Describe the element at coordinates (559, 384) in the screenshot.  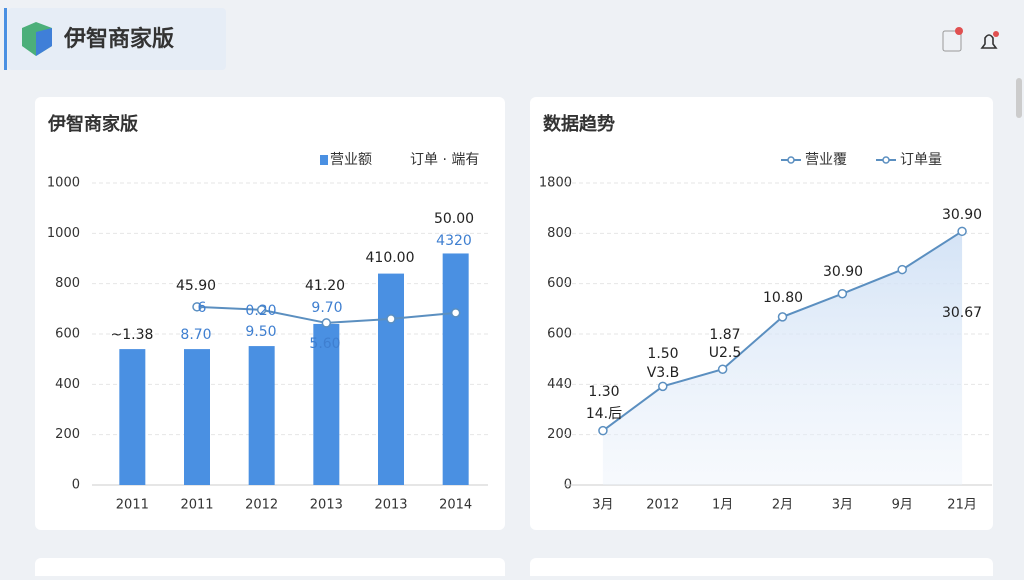
I see `y-tick-label: 440` at that location.